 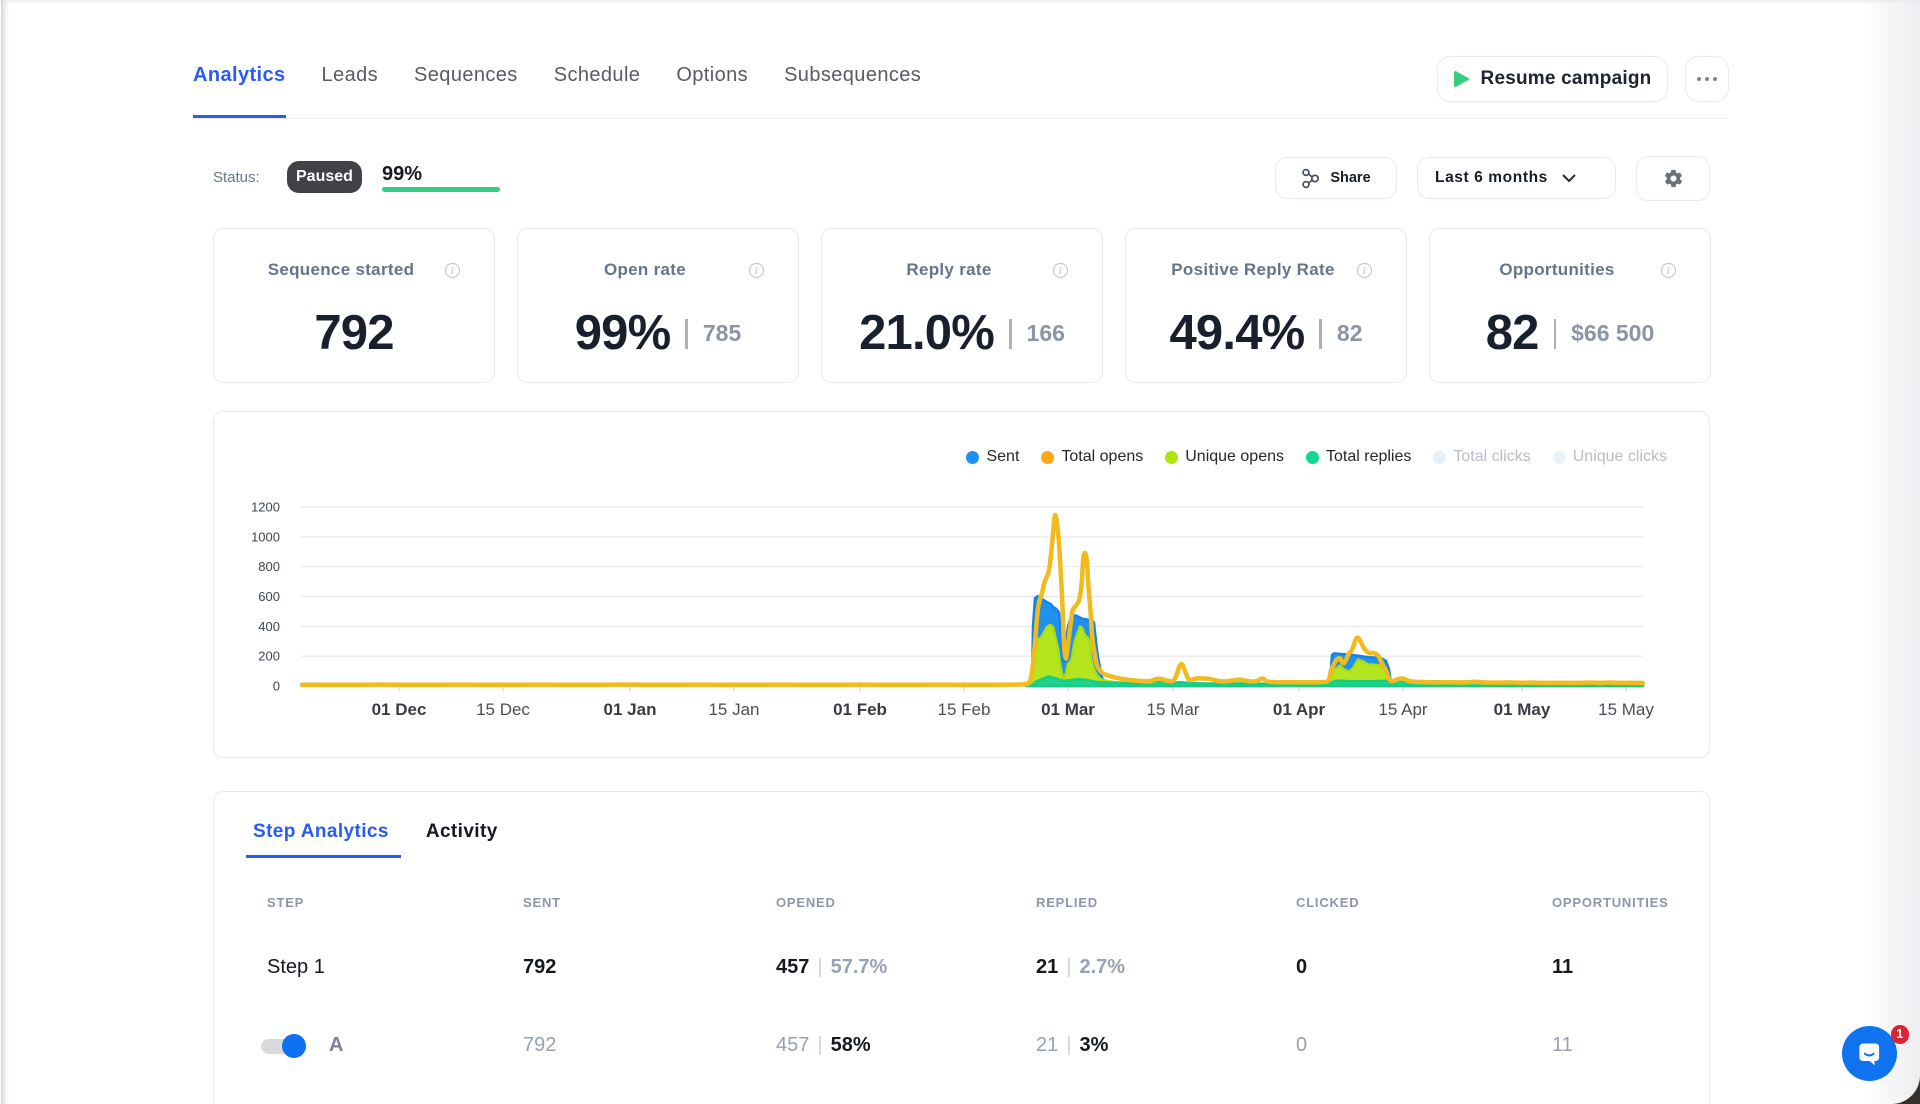 I want to click on svg-text: 01 Apr, so click(x=1299, y=709).